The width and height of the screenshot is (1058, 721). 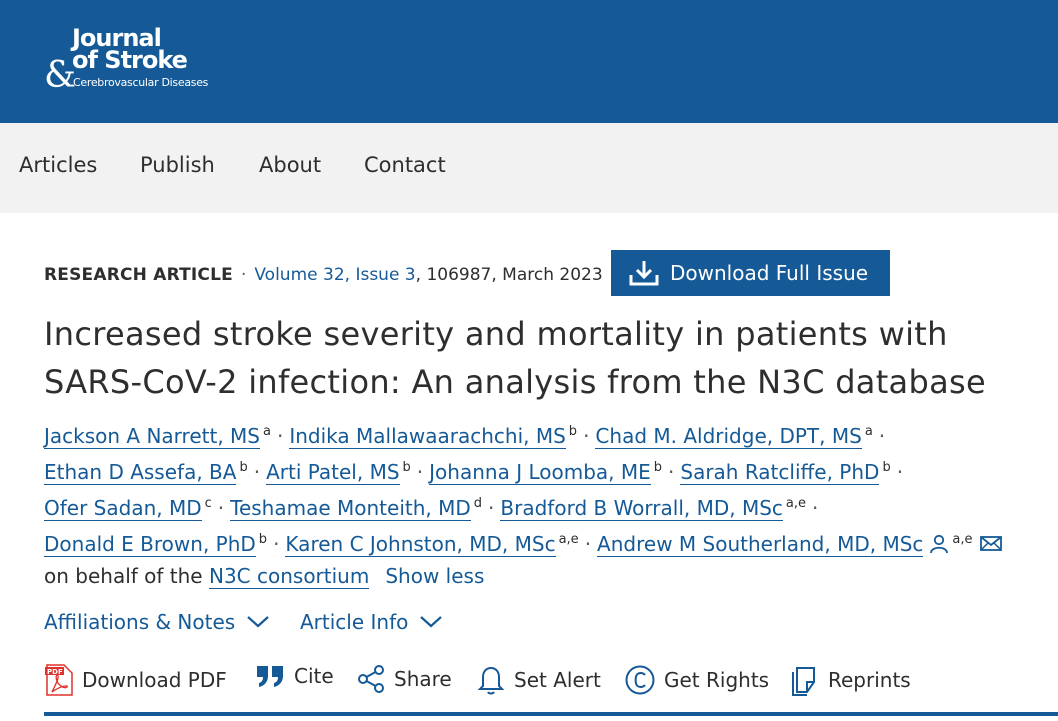 I want to click on get-rights-button: Get Rights, so click(x=696, y=680).